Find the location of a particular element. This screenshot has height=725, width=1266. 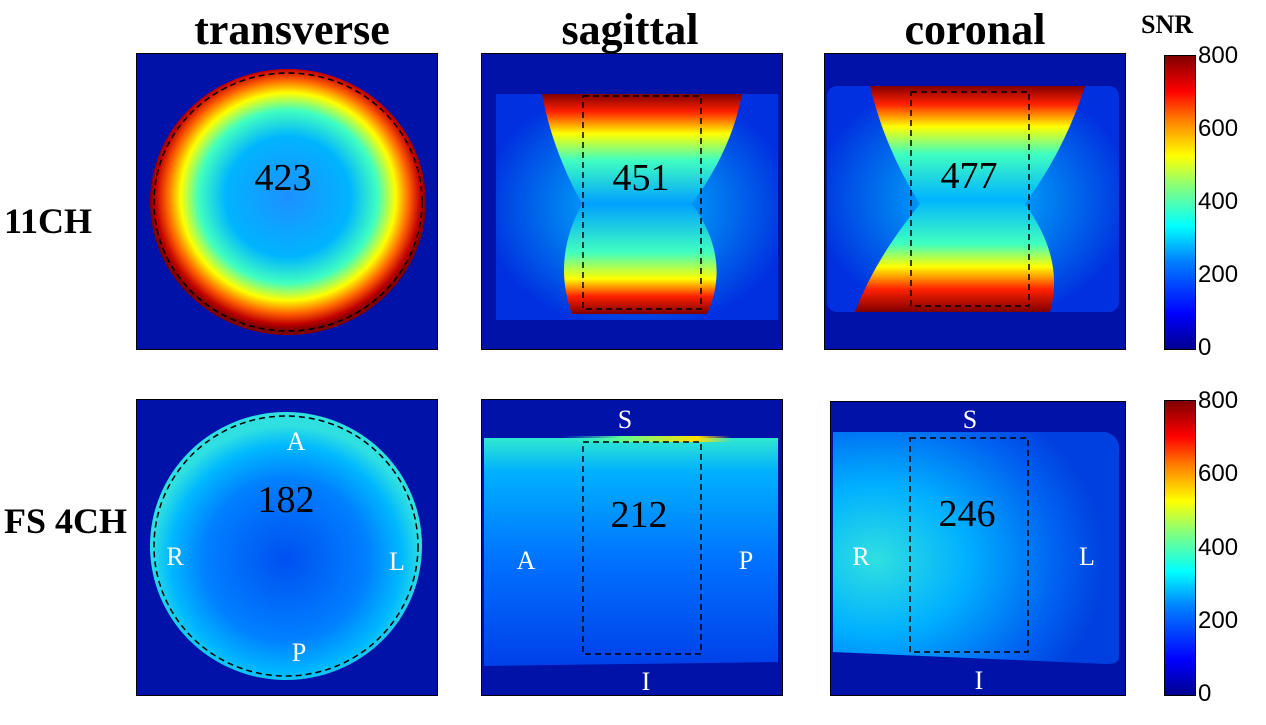

snr-map-fs4ch-coronal: 246 S R L I is located at coordinates (976, 550).